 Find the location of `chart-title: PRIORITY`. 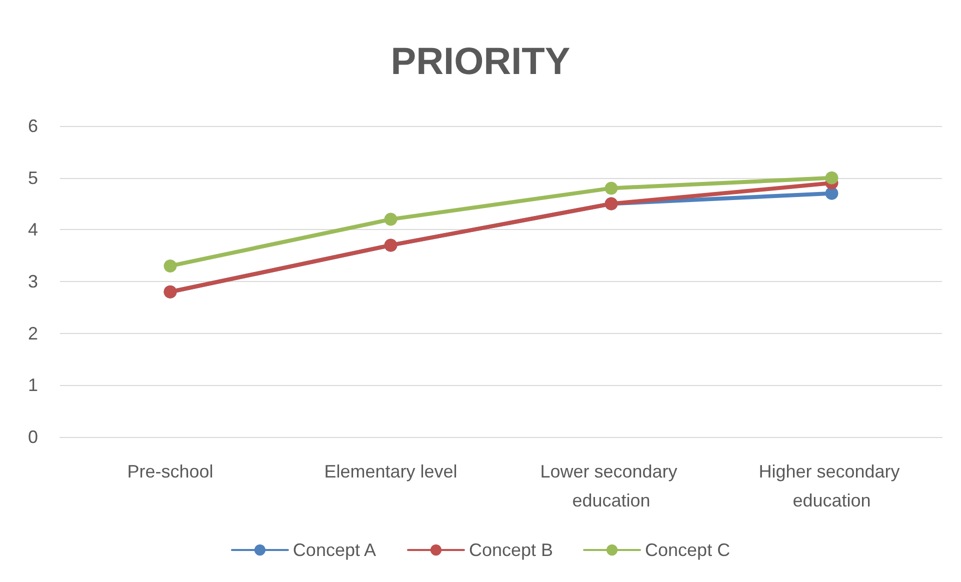

chart-title: PRIORITY is located at coordinates (480, 62).